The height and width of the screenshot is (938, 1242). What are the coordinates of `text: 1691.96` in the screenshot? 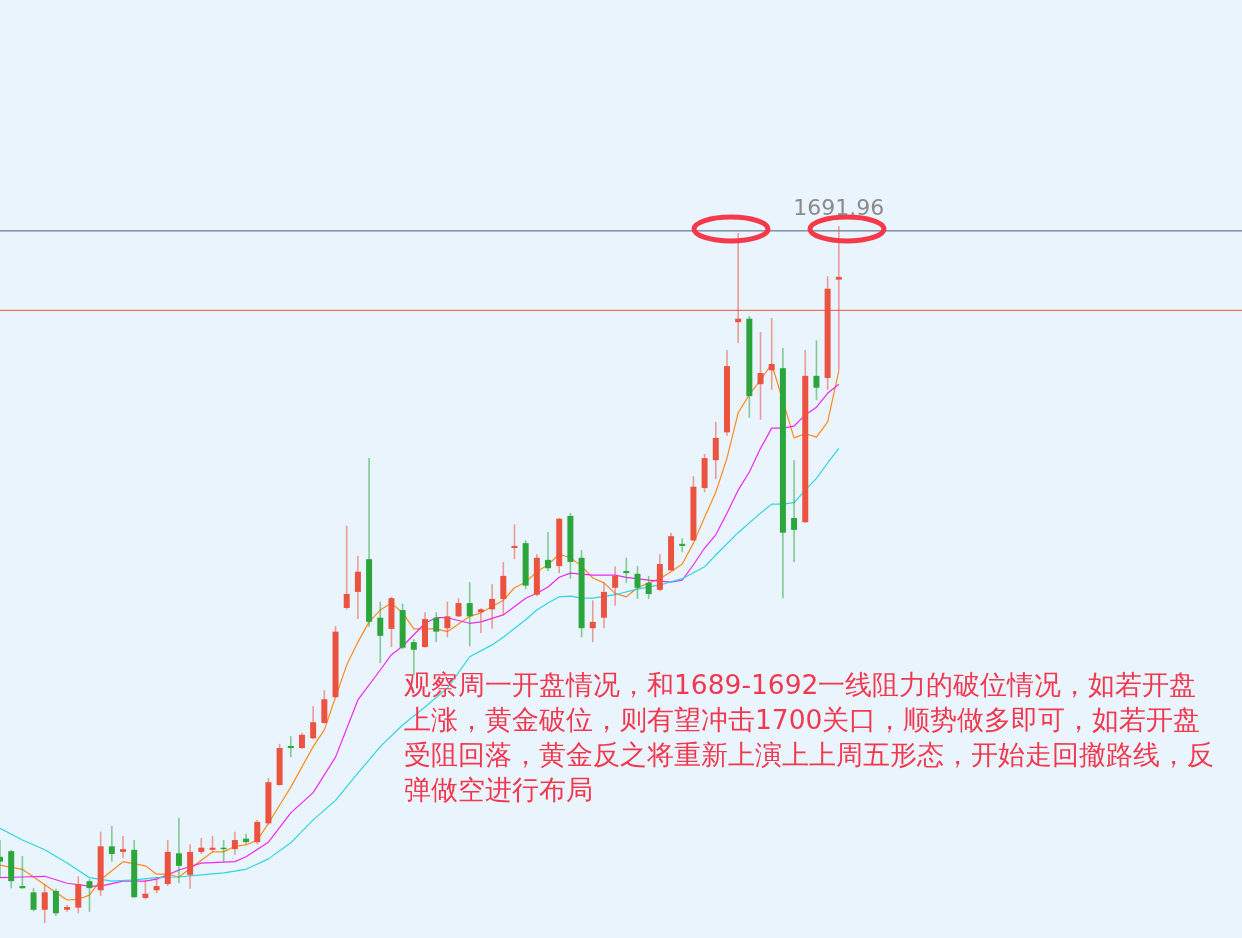 It's located at (839, 207).